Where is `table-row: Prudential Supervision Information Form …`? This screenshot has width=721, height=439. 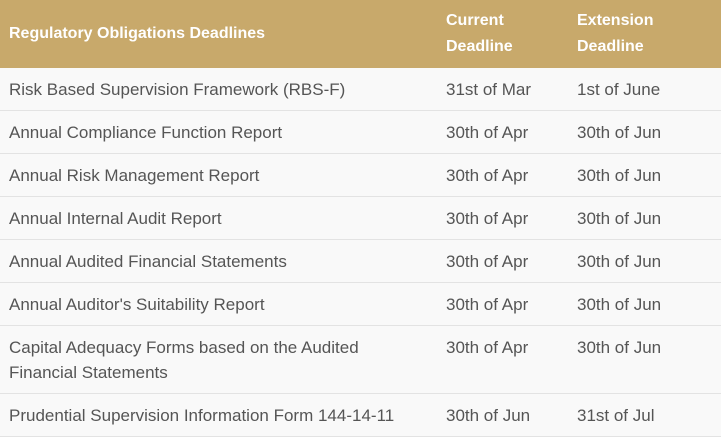 table-row: Prudential Supervision Information Form … is located at coordinates (360, 415).